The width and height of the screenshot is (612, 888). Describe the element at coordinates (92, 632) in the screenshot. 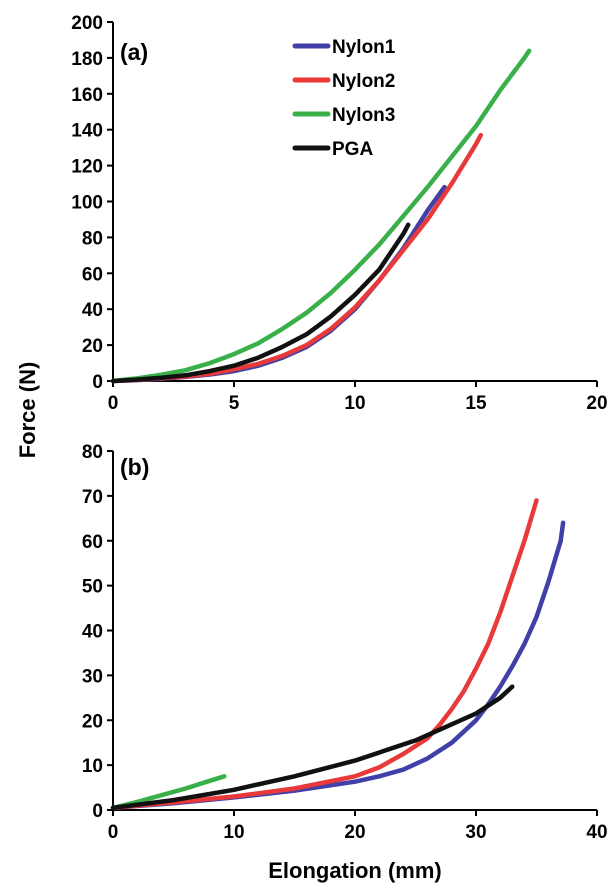

I see `panel-b-y-tick-label: 40` at that location.